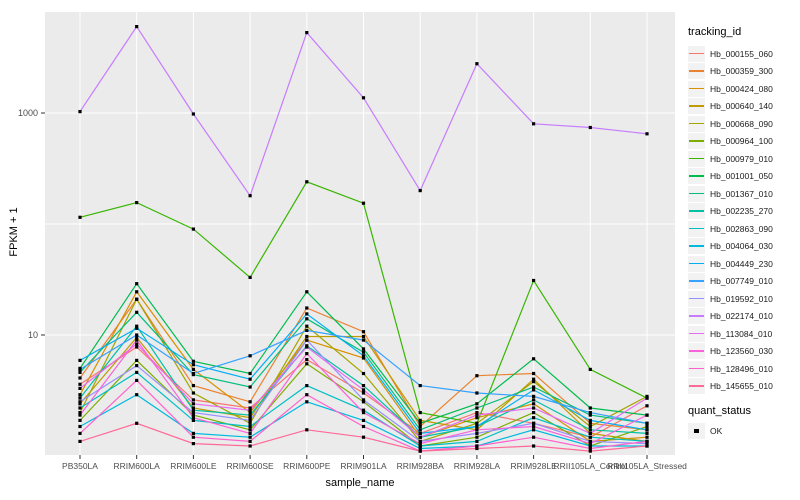  Describe the element at coordinates (477, 466) in the screenshot. I see `x-tick-label: RRIM928LA` at that location.